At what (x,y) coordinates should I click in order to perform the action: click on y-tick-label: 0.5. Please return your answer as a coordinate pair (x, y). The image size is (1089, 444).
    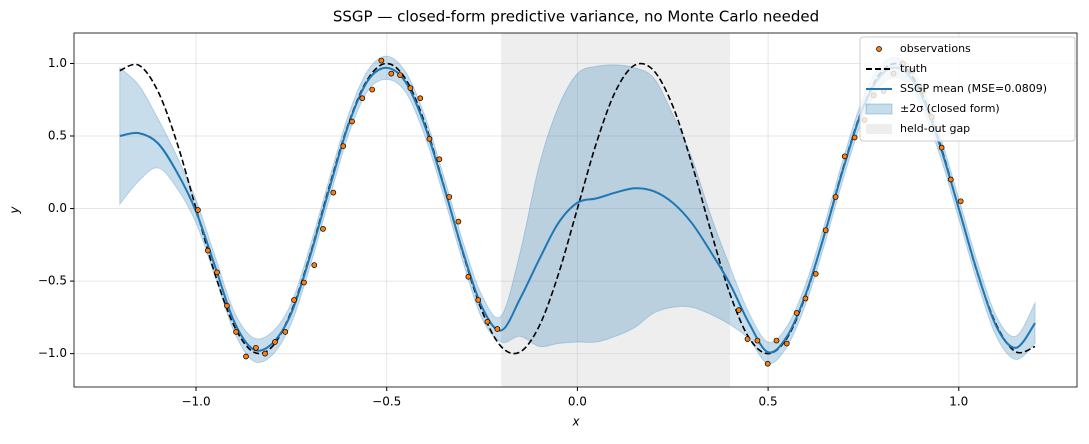
    Looking at the image, I should click on (57, 136).